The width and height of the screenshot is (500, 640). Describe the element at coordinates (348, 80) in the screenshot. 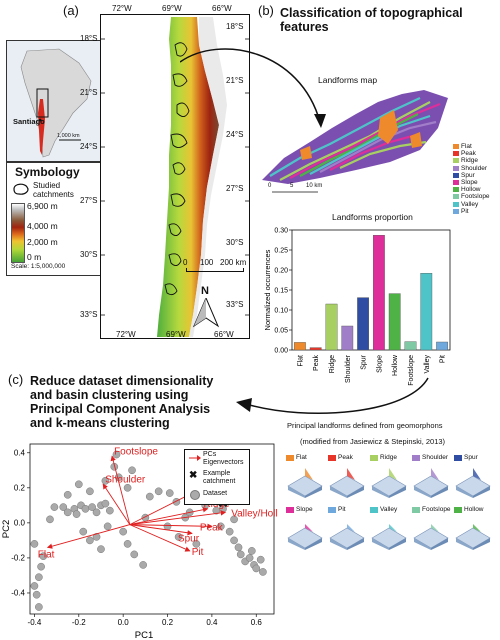

I see `landforms-map-title: Landforms map` at that location.